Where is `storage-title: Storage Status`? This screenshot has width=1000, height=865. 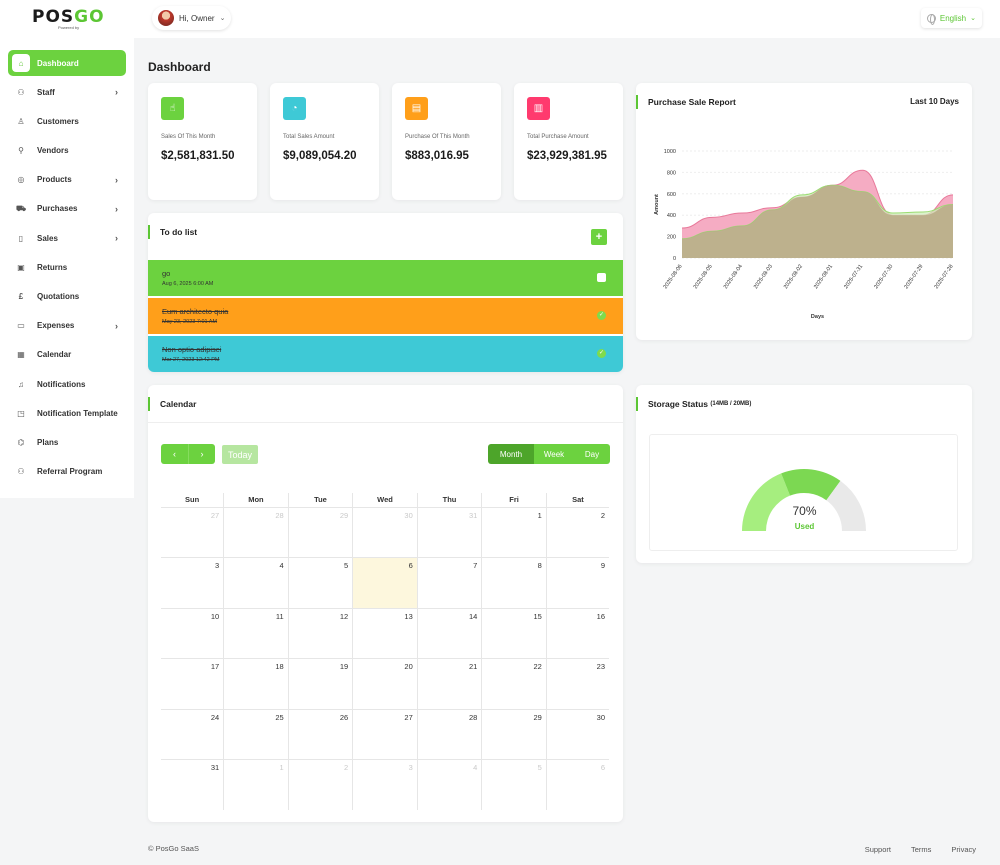 storage-title: Storage Status is located at coordinates (678, 404).